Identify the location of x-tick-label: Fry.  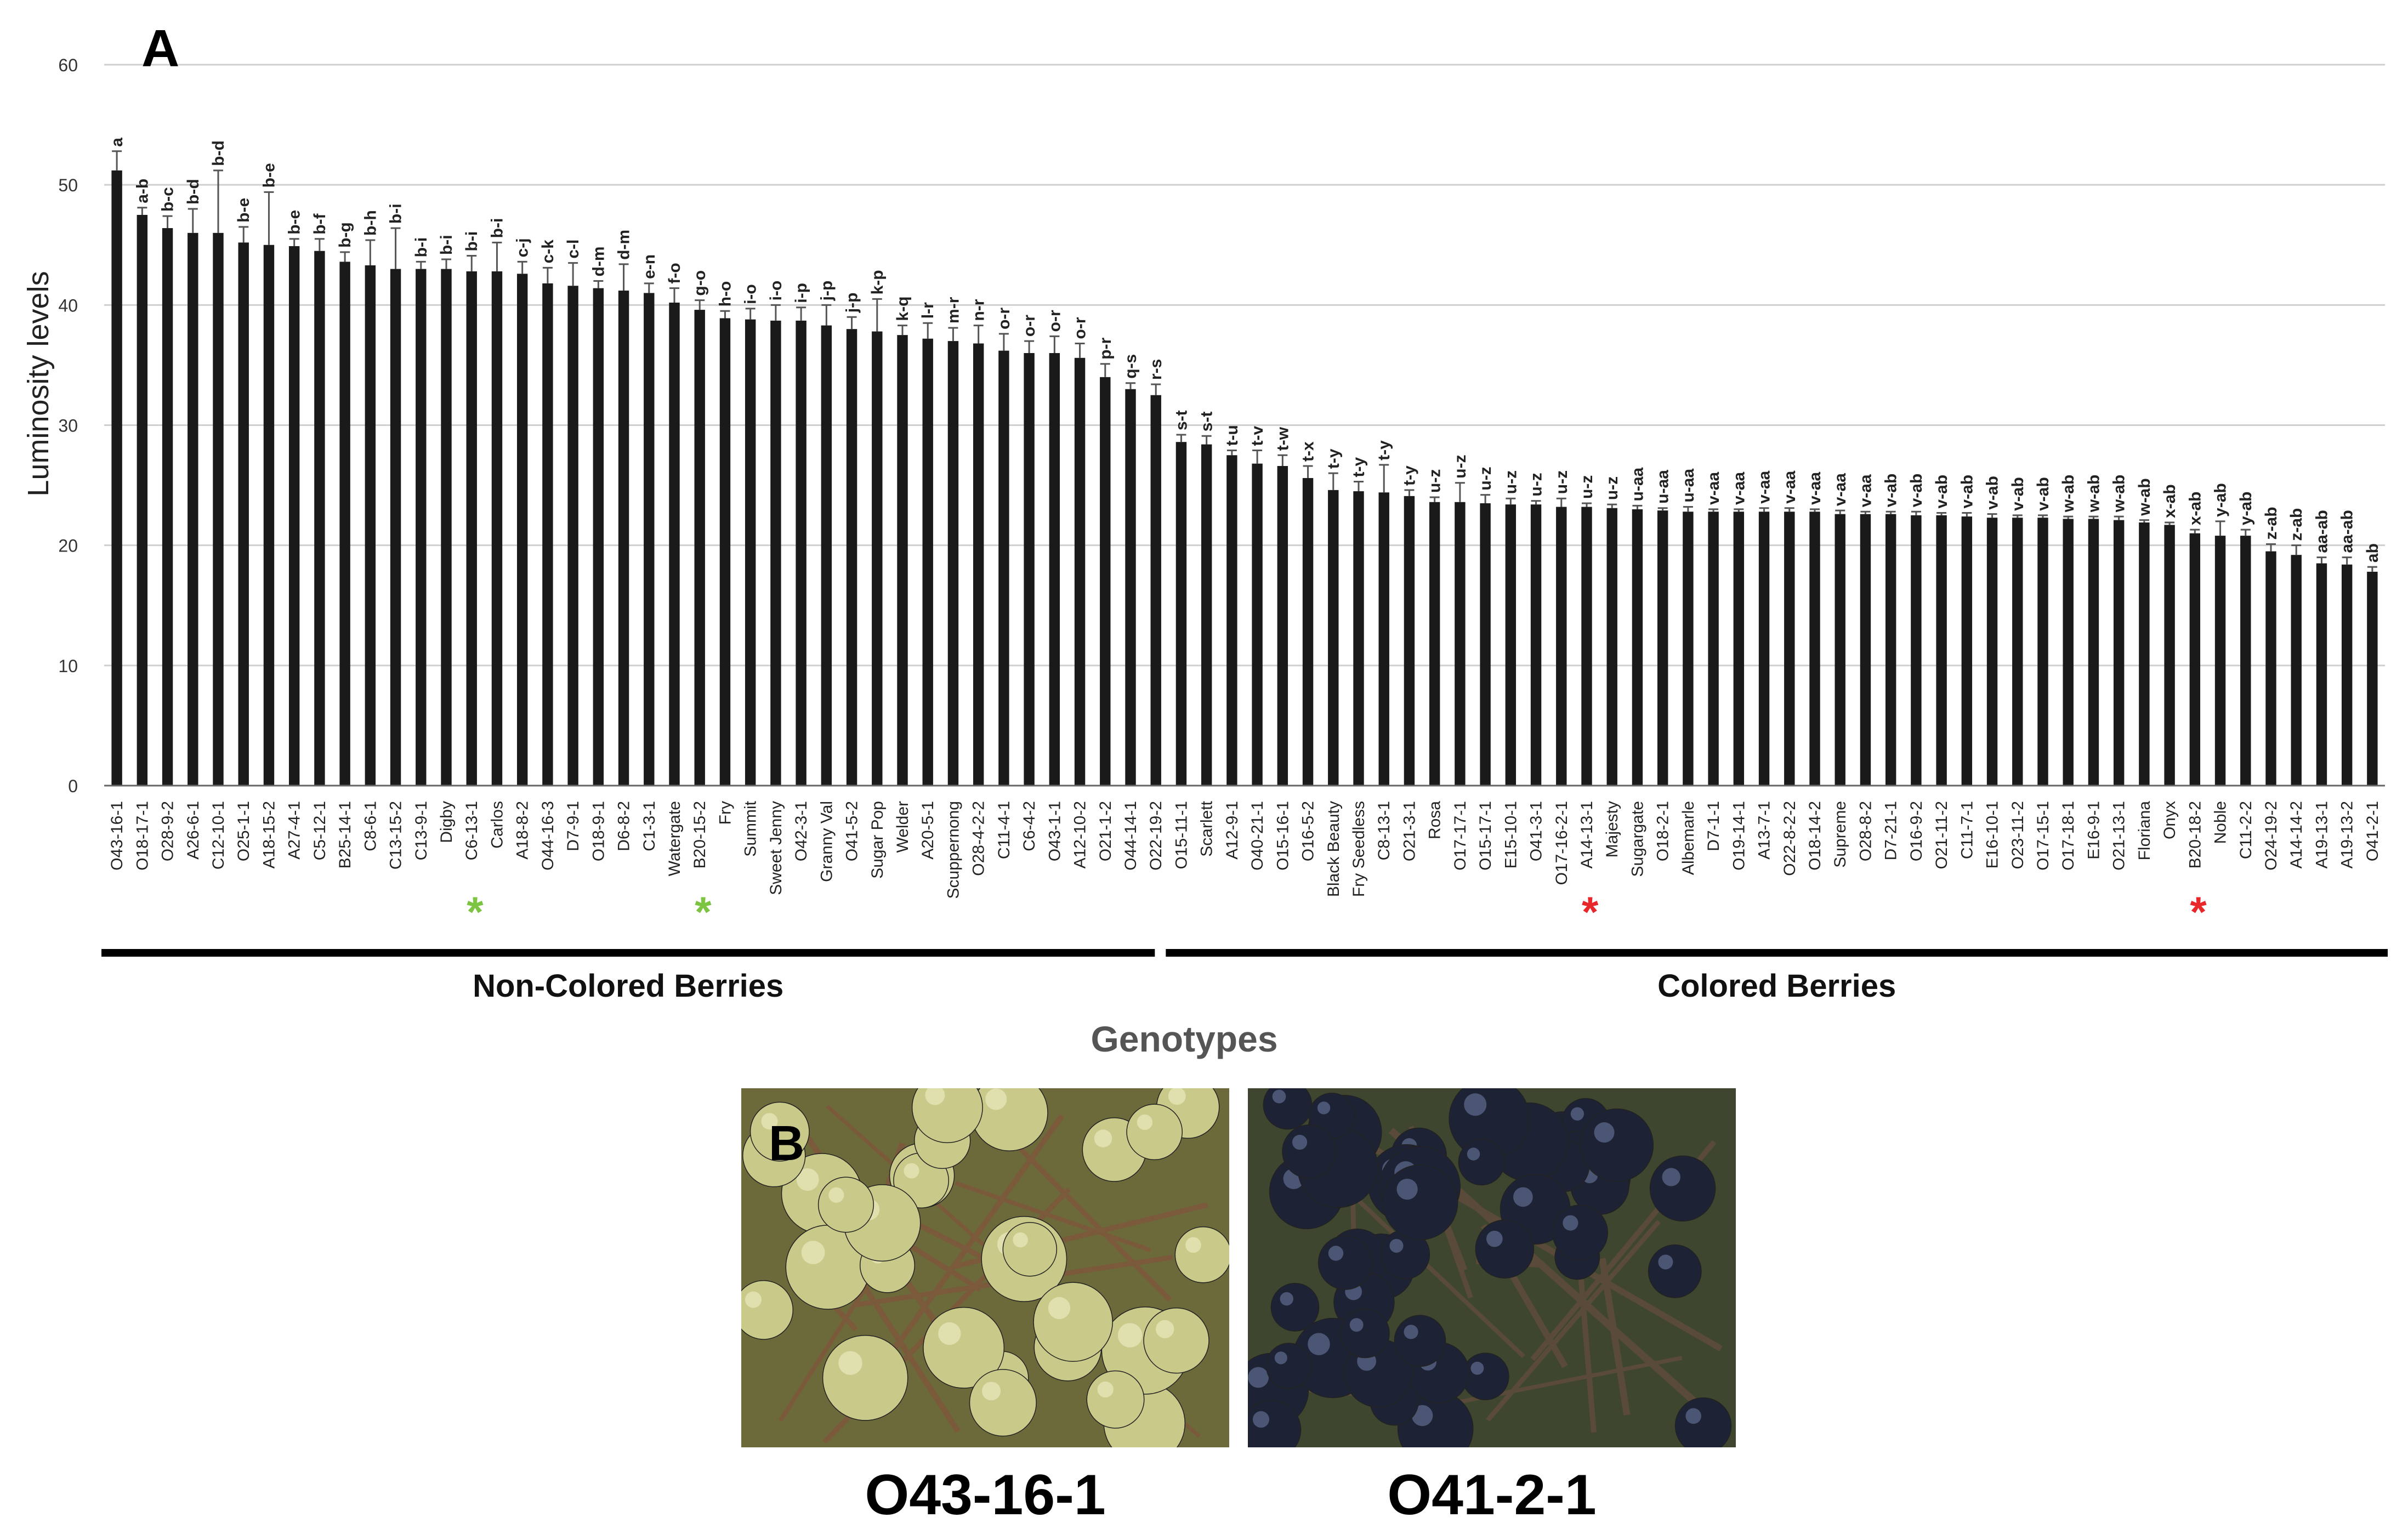
(725, 813).